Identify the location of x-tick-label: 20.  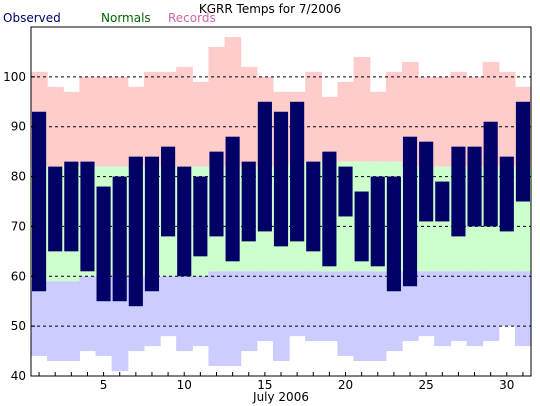
(345, 385).